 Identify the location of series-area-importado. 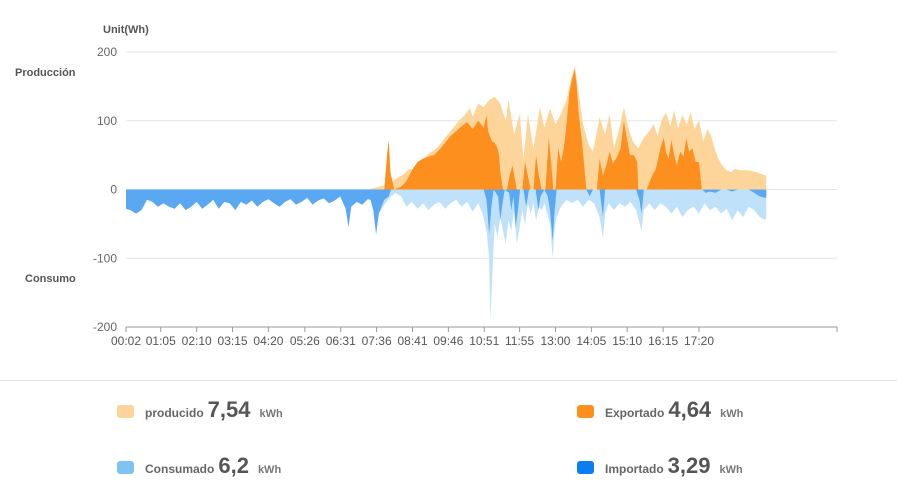
(446, 215).